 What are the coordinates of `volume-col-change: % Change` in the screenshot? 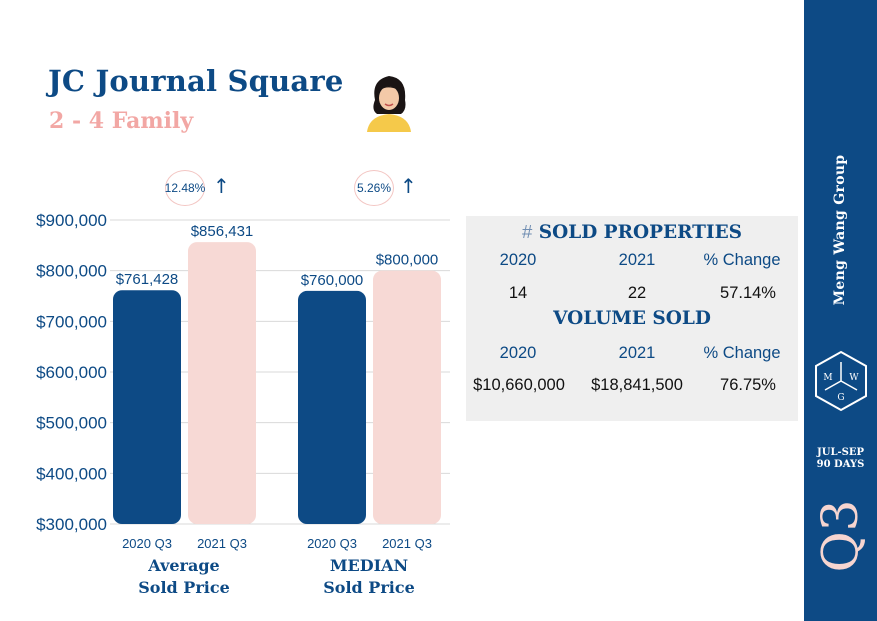 It's located at (742, 353).